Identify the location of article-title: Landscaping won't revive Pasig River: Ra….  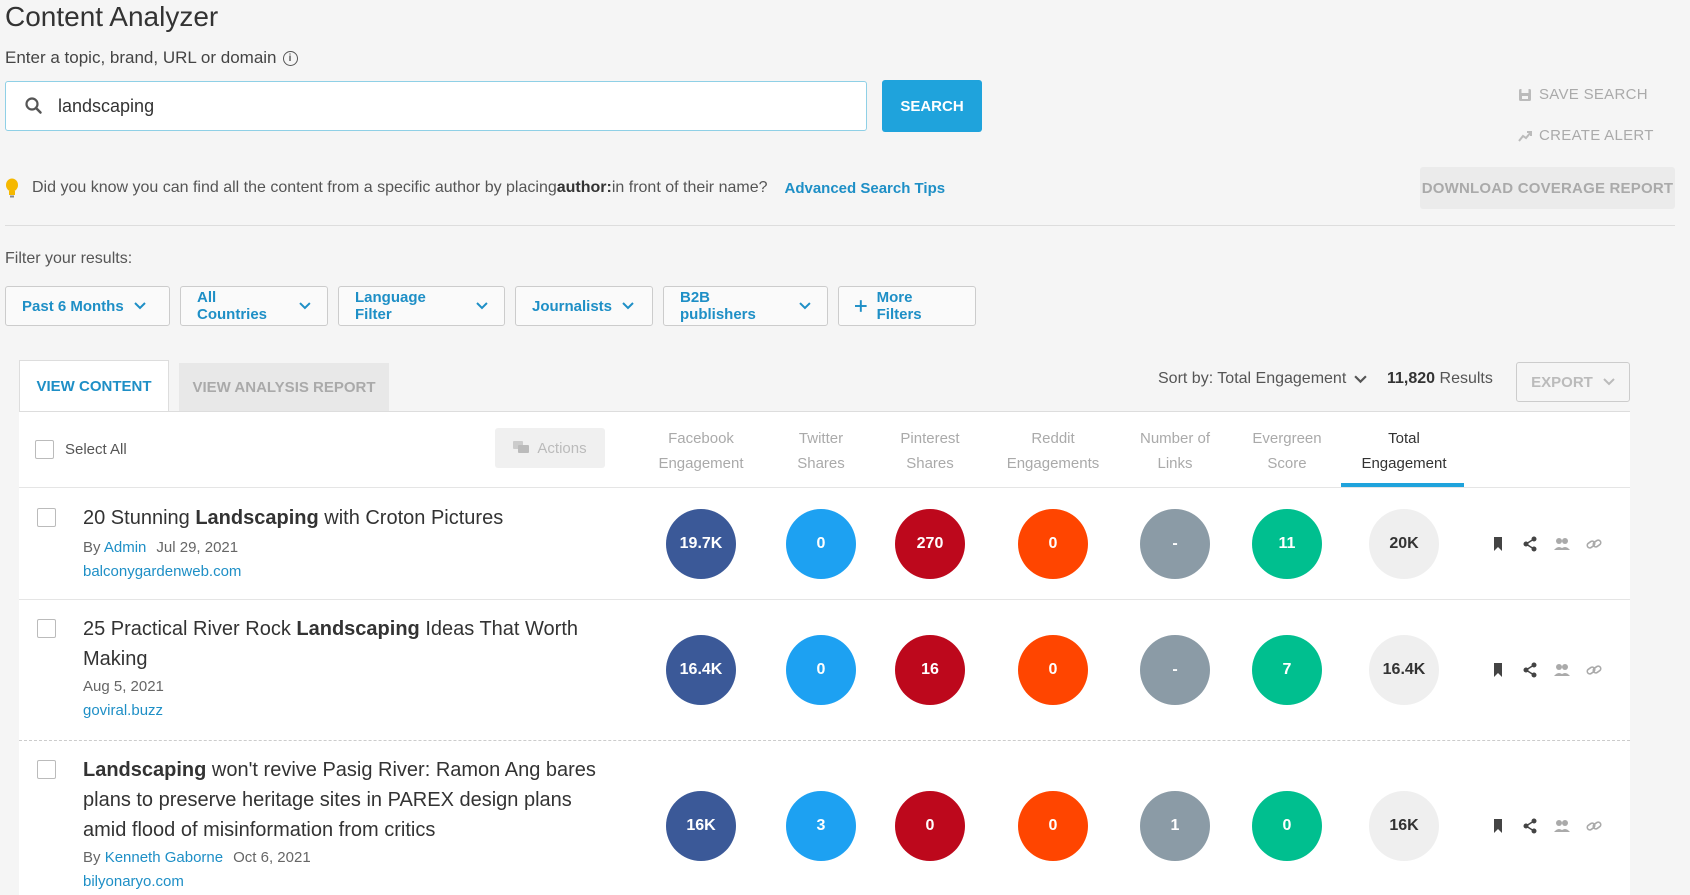
(339, 800).